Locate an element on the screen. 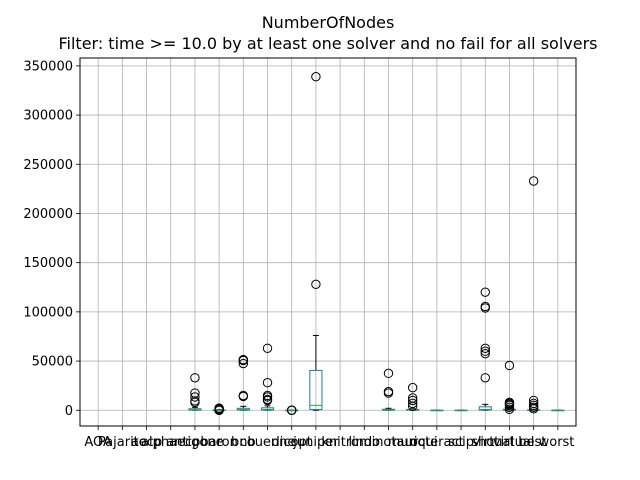 The image size is (640, 480). x-tick-label: bnb is located at coordinates (243, 442).